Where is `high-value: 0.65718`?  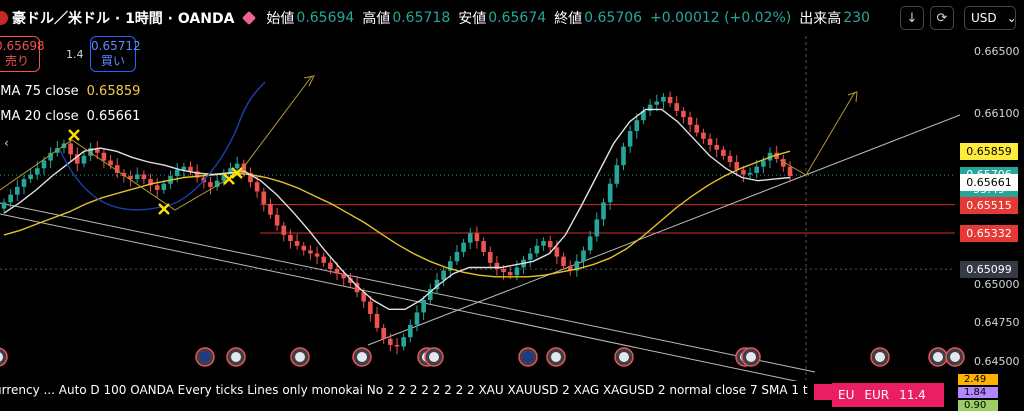 high-value: 0.65718 is located at coordinates (421, 18).